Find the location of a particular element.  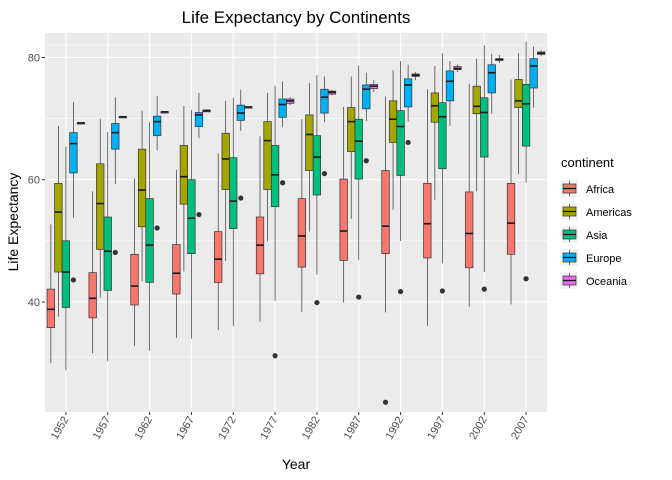

box-oceania-1952 is located at coordinates (81, 123).